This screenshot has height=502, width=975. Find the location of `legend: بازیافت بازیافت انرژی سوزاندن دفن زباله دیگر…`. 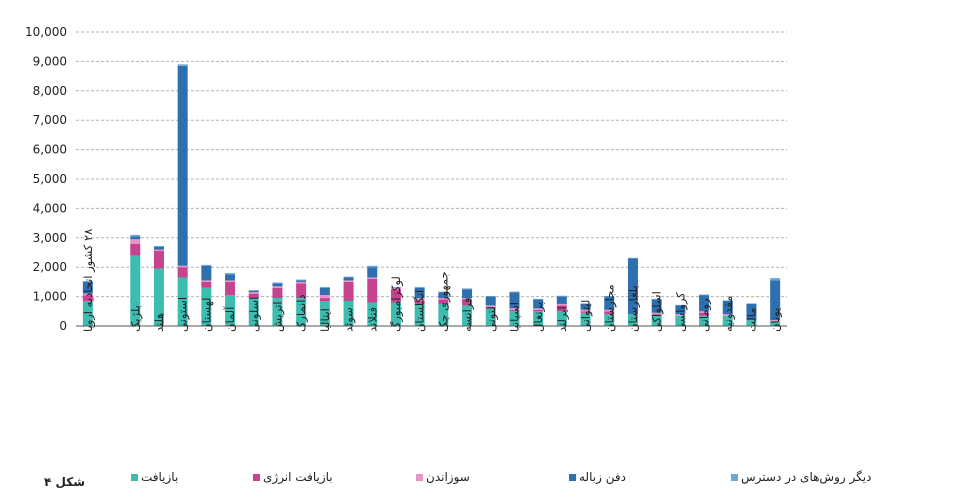

legend: بازیافت بازیافت انرژی سوزاندن دفن زباله دیگر… is located at coordinates (501, 477).